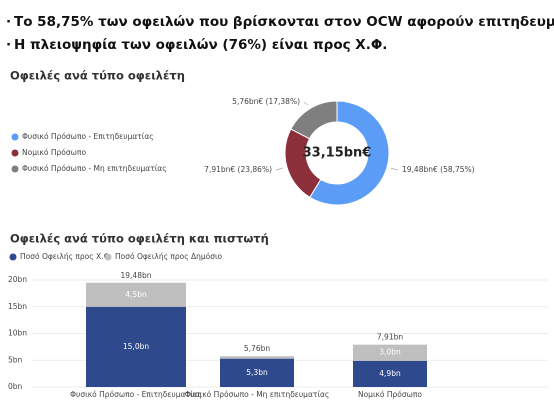 The width and height of the screenshot is (554, 420). Describe the element at coordinates (15, 386) in the screenshot. I see `y-tick-label: 0bn` at that location.